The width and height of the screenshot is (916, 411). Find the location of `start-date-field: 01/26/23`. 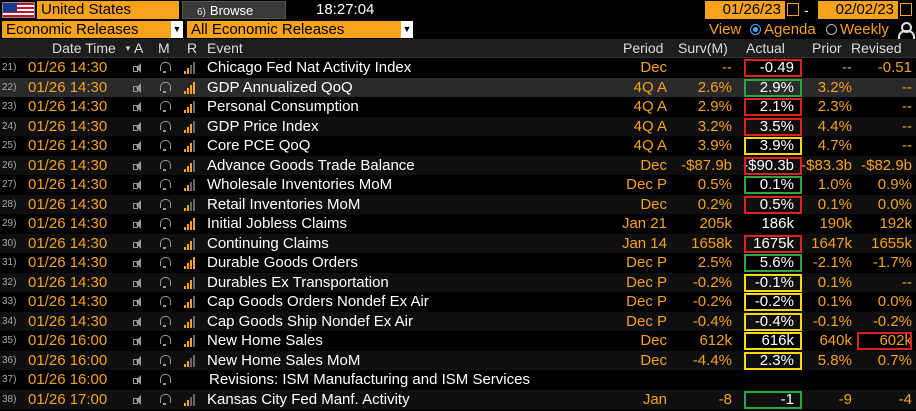

start-date-field: 01/26/23 is located at coordinates (745, 10).